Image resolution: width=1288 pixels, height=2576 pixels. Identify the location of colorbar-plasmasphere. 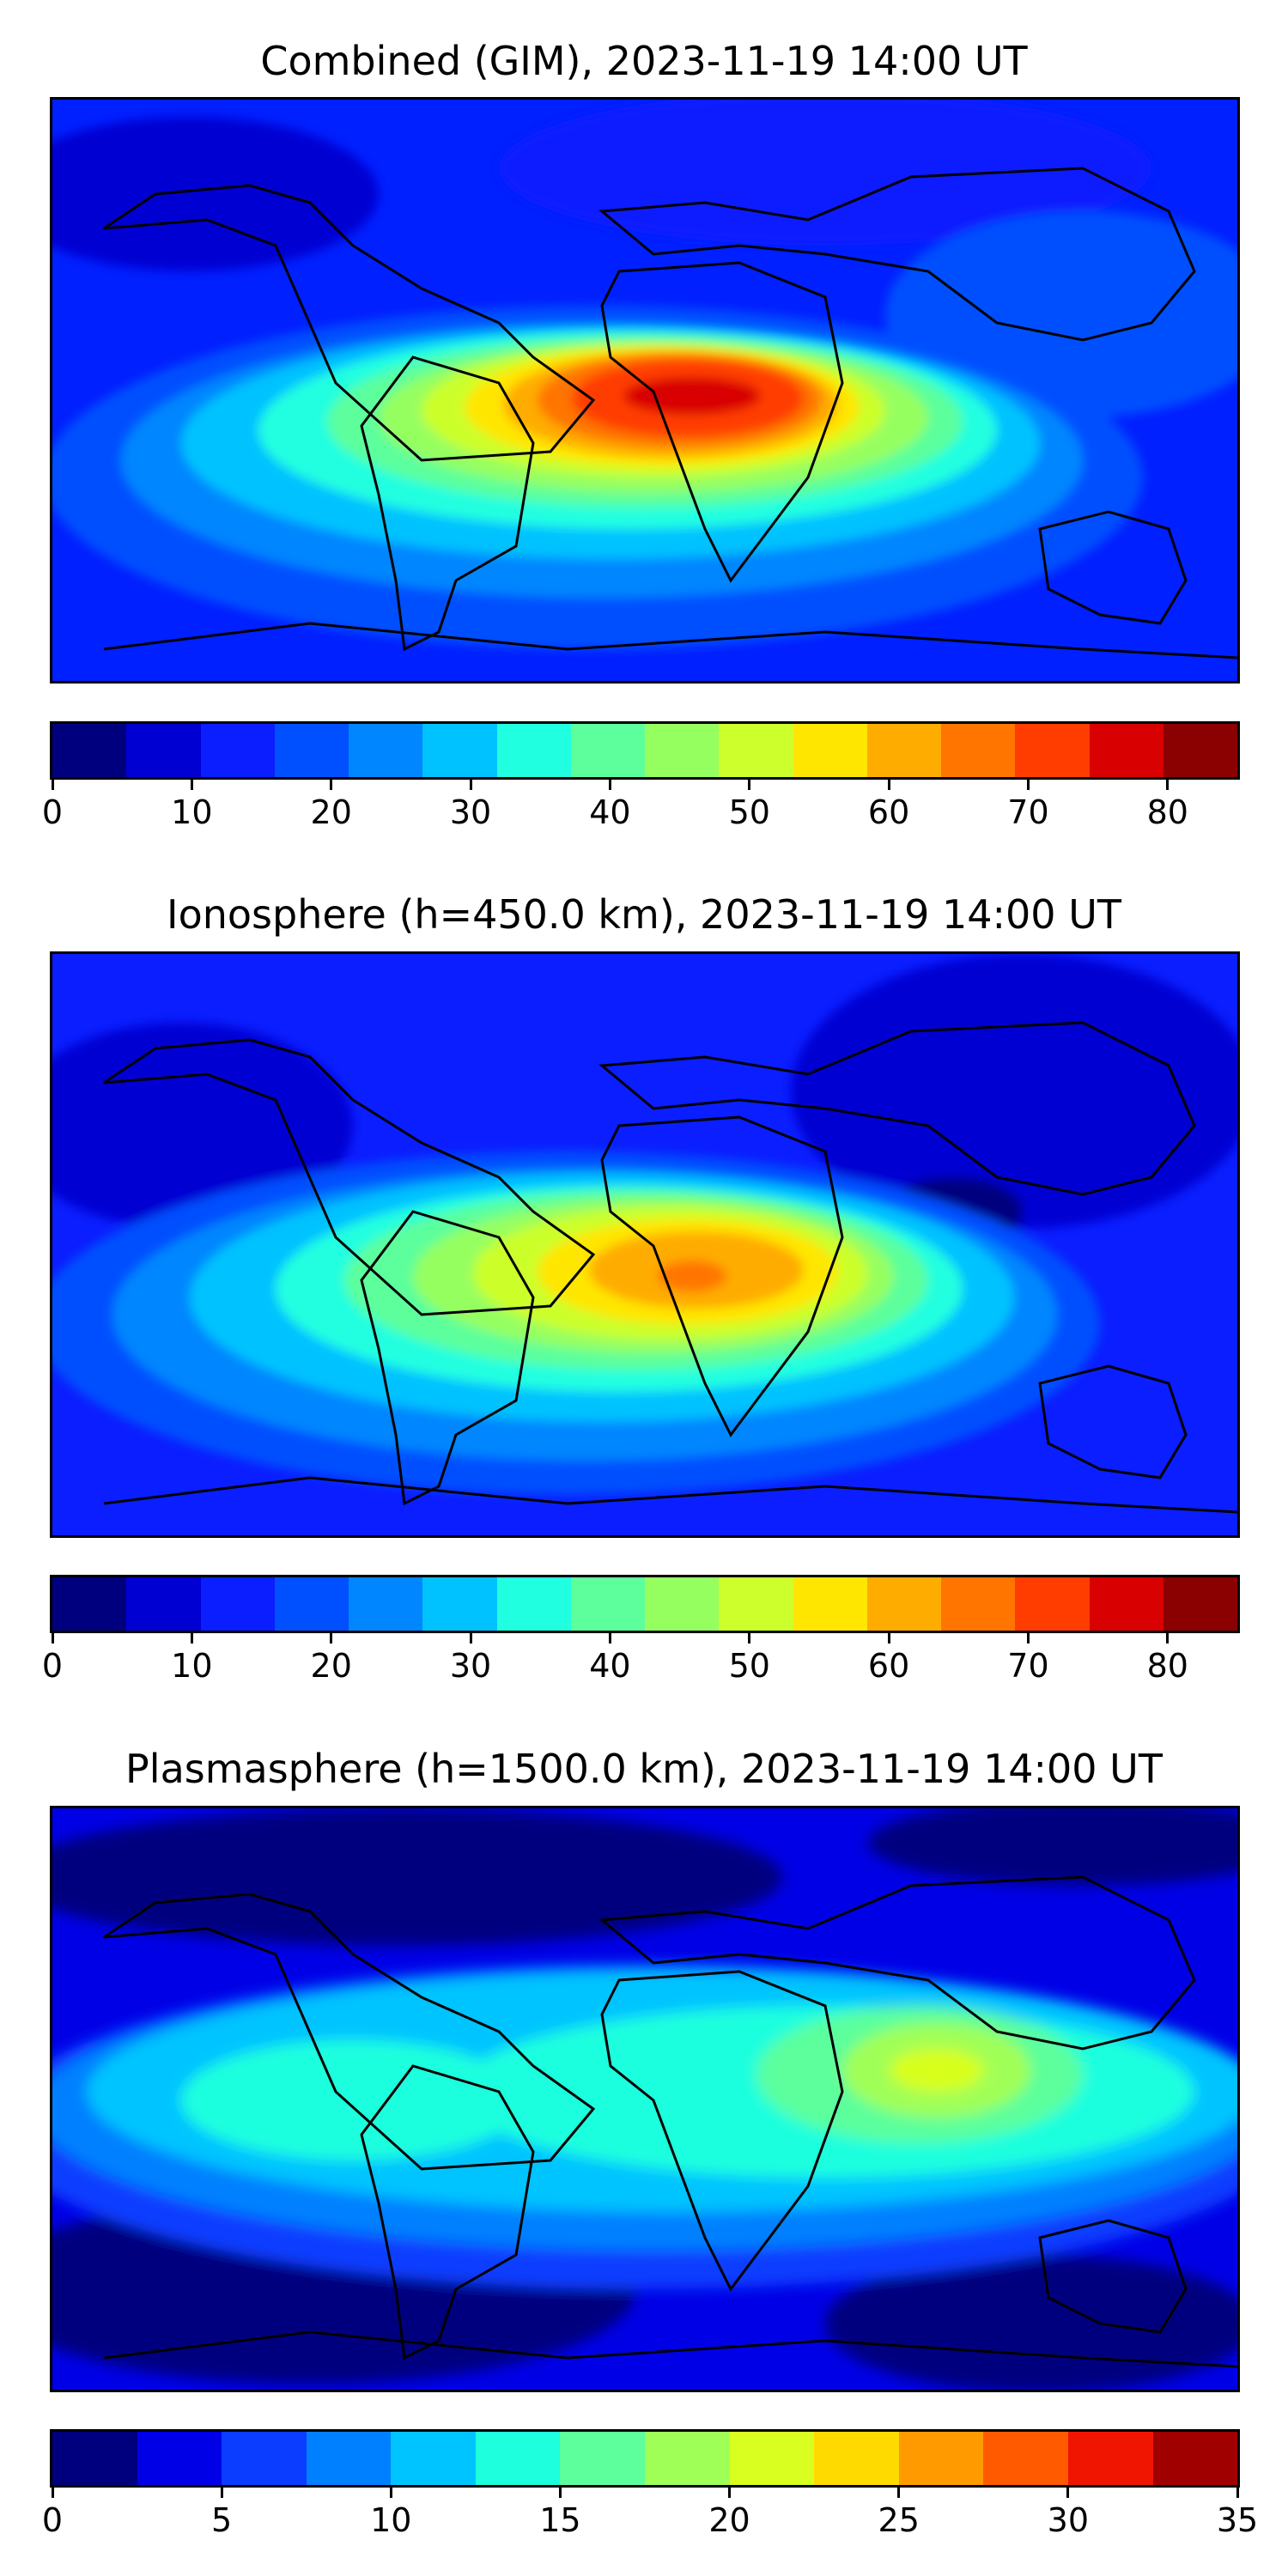
(645, 2458).